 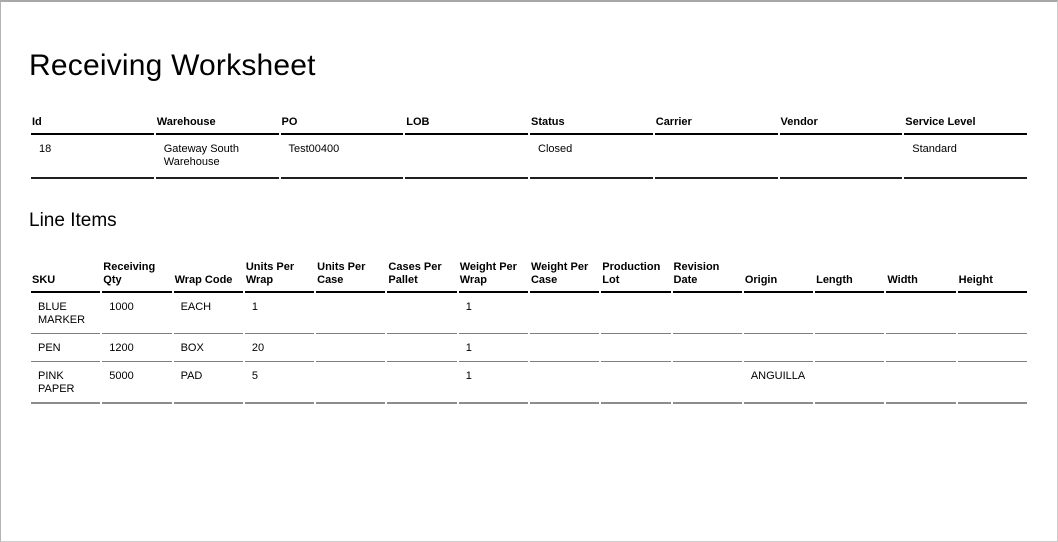 What do you see at coordinates (208, 348) in the screenshot?
I see `table-cell: BOX` at bounding box center [208, 348].